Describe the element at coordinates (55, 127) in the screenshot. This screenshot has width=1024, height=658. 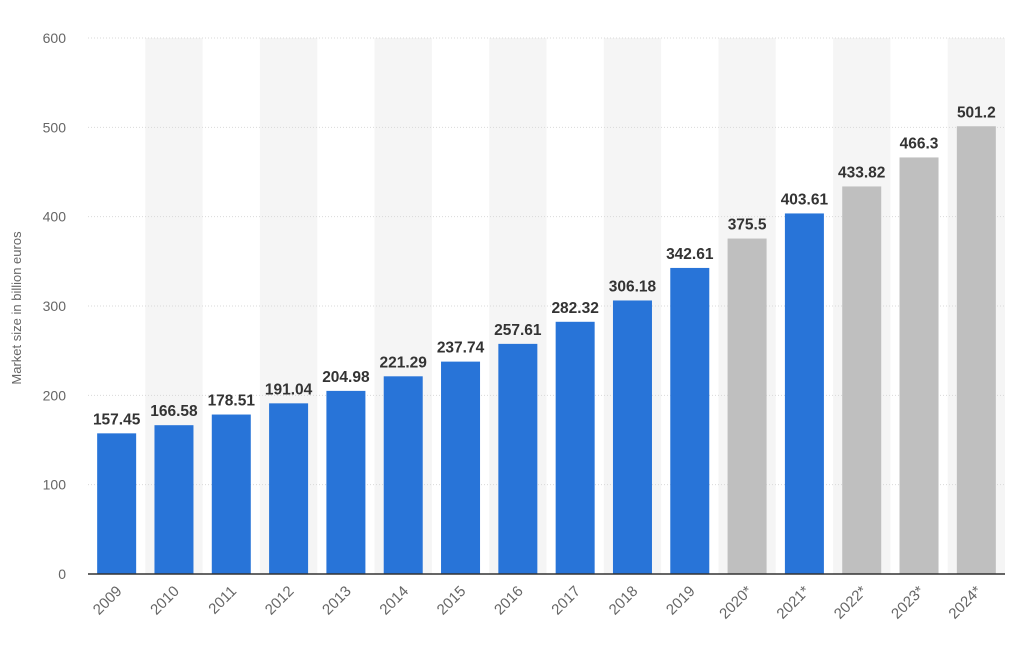
I see `y-tick-label: 500` at that location.